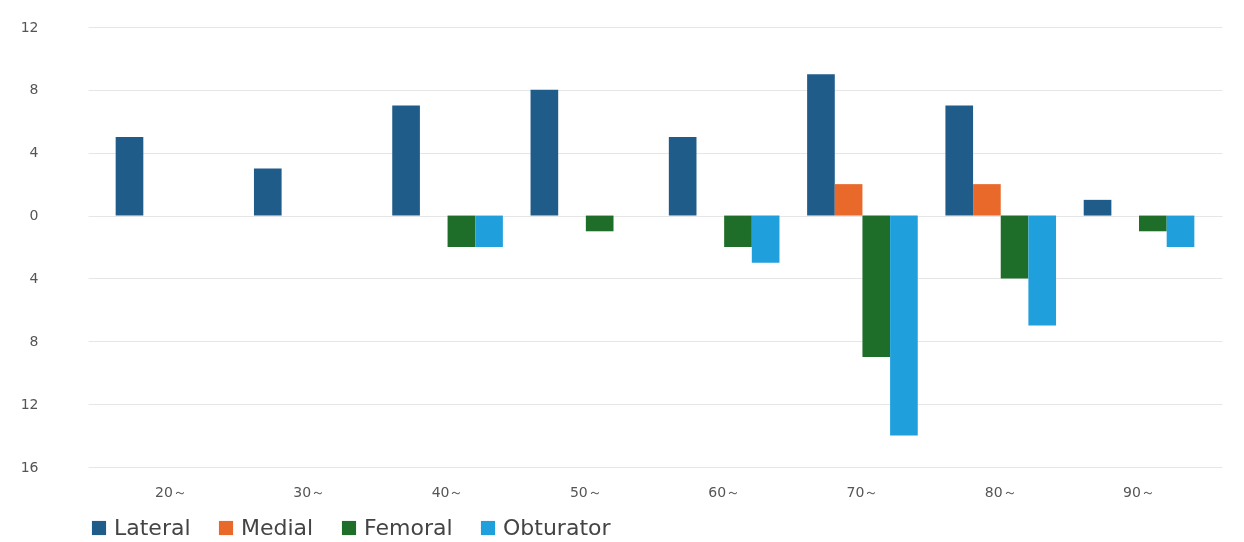 The image size is (1244, 542). I want to click on x-tick-label: 30～, so click(309, 491).